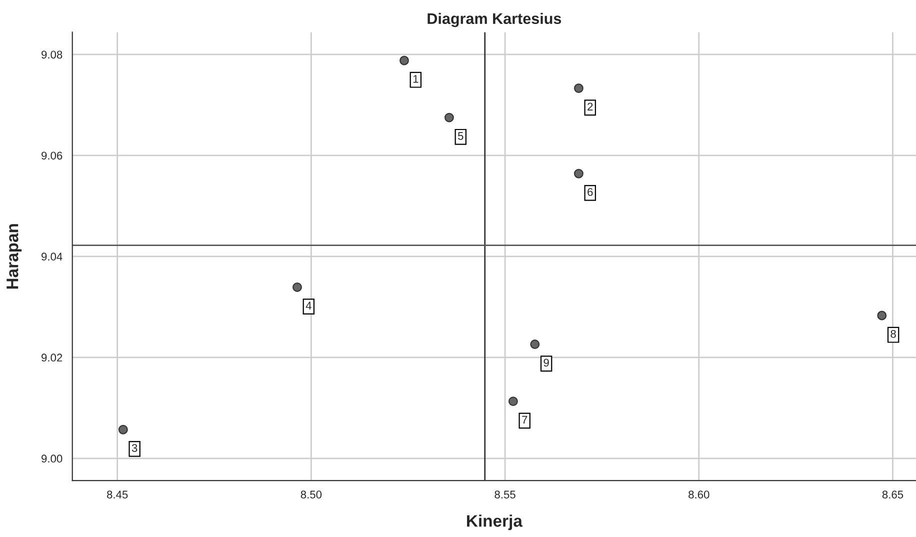 This screenshot has width=916, height=537. Describe the element at coordinates (52, 256) in the screenshot. I see `y-tick-label: 9.04` at that location.